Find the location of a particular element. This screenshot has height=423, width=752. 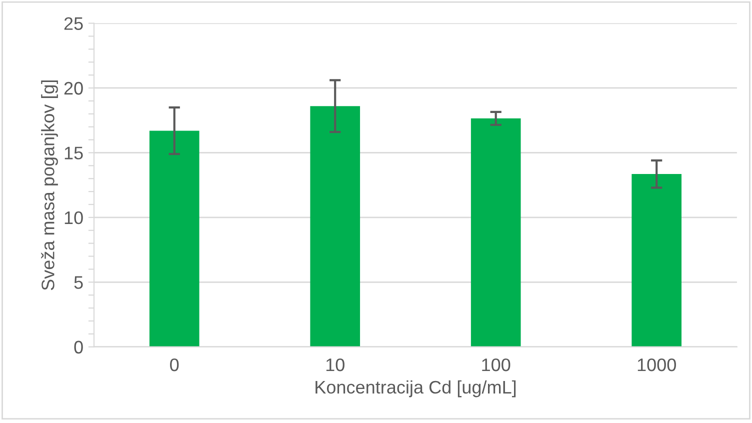

y-tick-label: 10 is located at coordinates (73, 217).